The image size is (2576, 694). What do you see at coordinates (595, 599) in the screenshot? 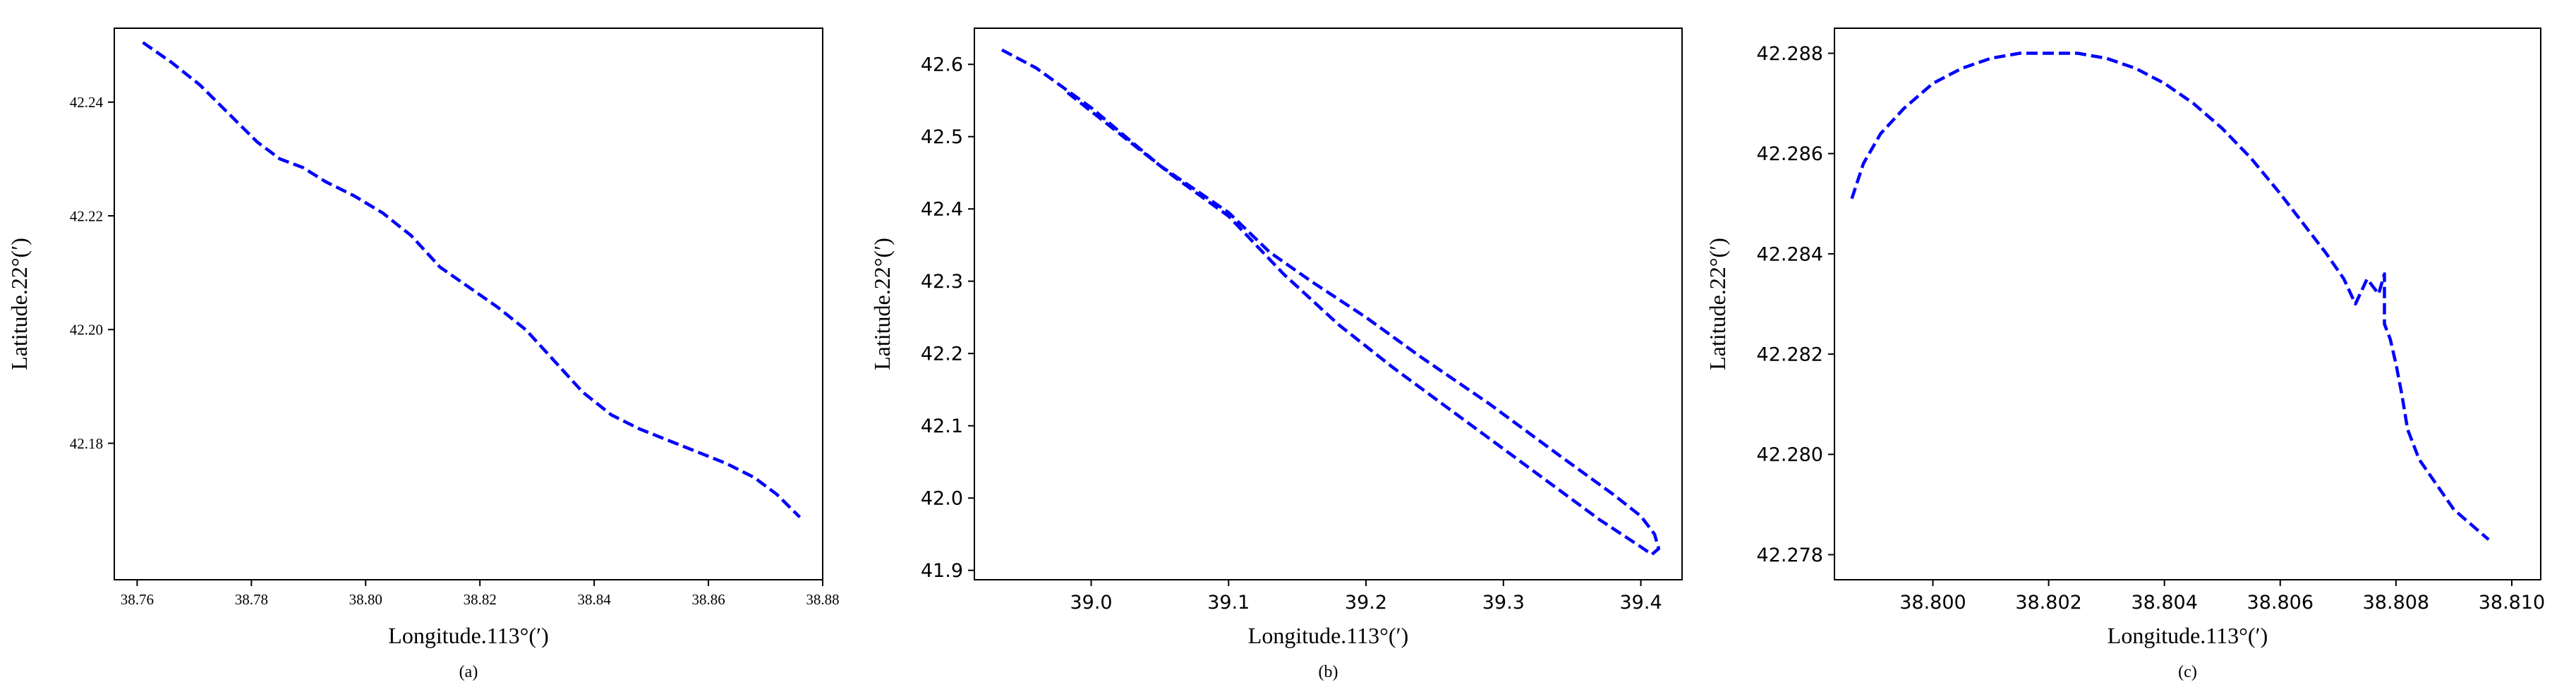
I see `x-tick-label: 38.84` at bounding box center [595, 599].